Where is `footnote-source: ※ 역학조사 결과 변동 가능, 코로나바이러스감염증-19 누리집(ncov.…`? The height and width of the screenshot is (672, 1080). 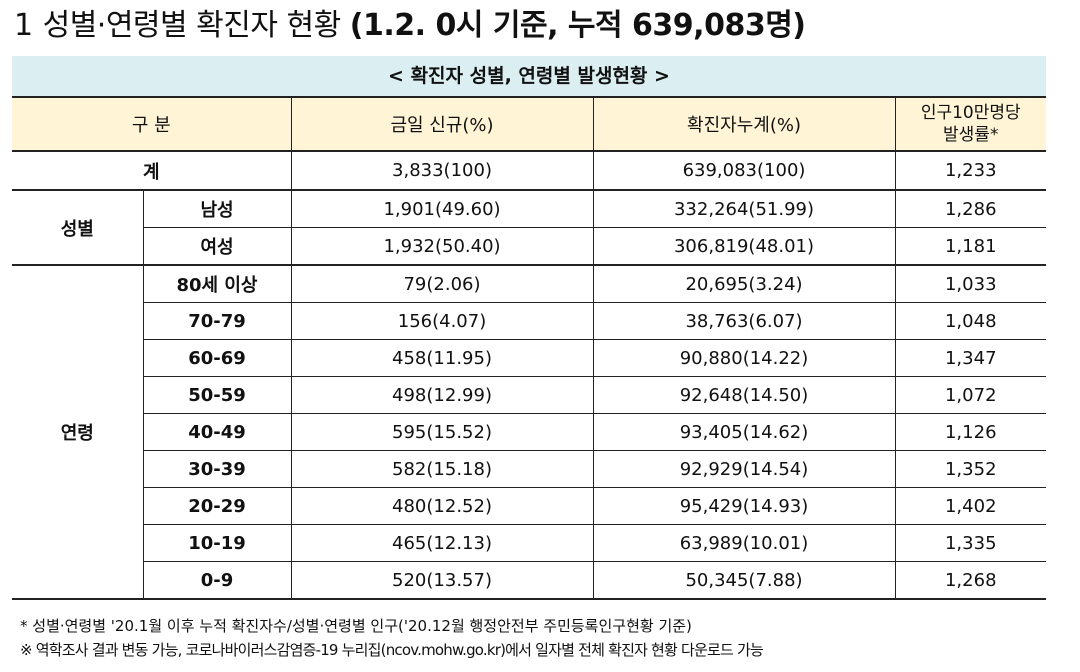 footnote-source: ※ 역학조사 결과 변동 가능, 코로나바이러스감염증-19 누리집(ncov.… is located at coordinates (392, 650).